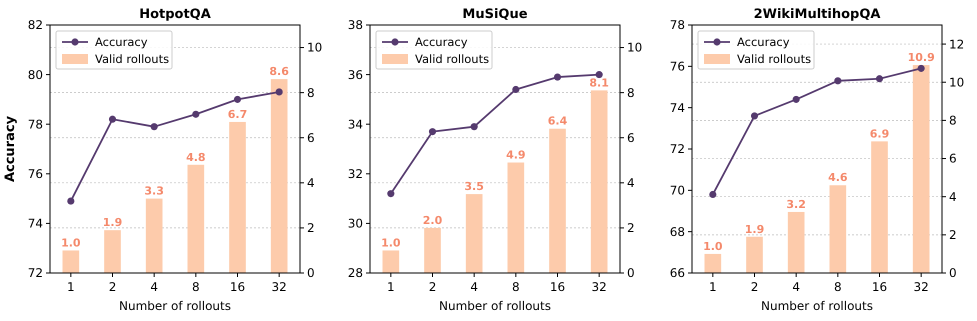 Image resolution: width=977 pixels, height=321 pixels. Describe the element at coordinates (474, 187) in the screenshot. I see `data-label: 3.5` at that location.